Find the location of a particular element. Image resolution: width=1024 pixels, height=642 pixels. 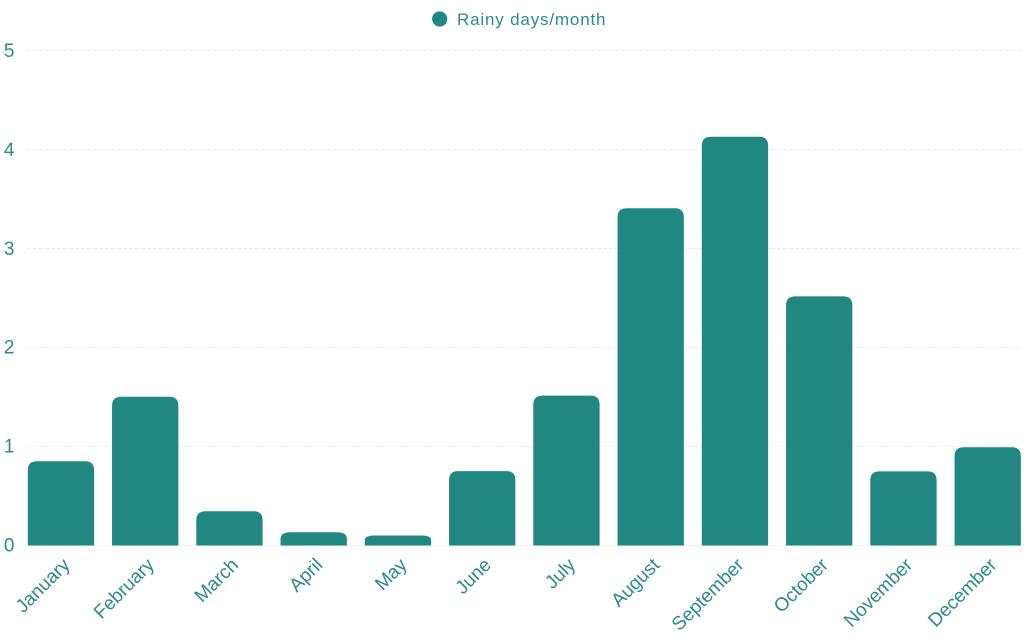

svg-text: February is located at coordinates (124, 588).